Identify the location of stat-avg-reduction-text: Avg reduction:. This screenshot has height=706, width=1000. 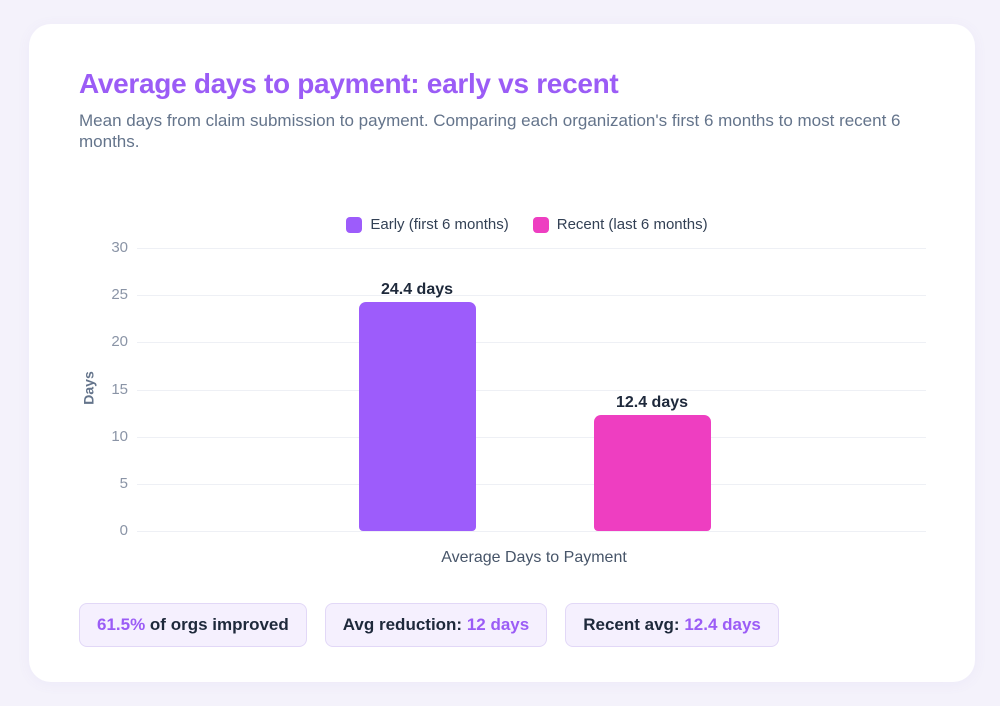
(404, 624).